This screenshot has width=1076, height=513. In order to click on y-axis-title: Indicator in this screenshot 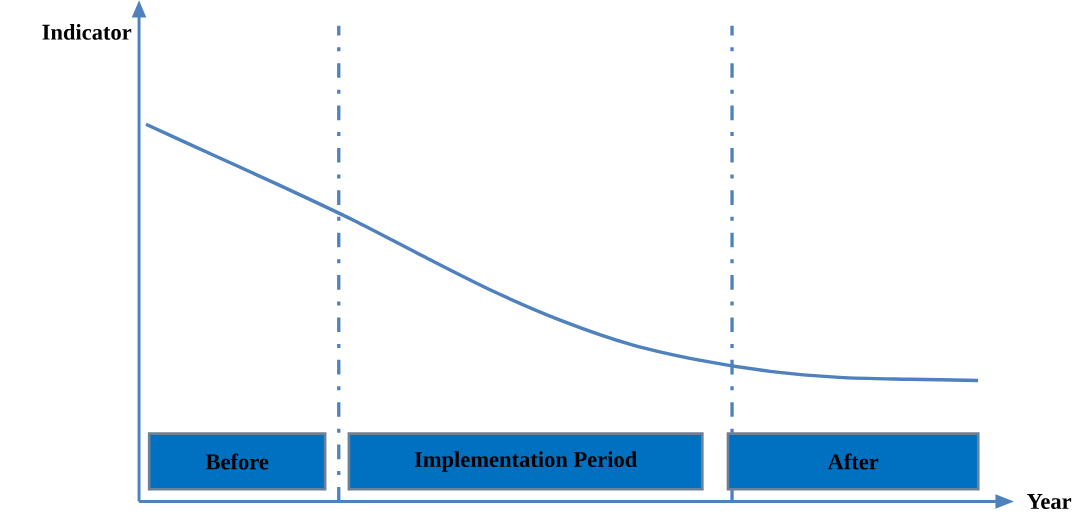, I will do `click(87, 31)`.